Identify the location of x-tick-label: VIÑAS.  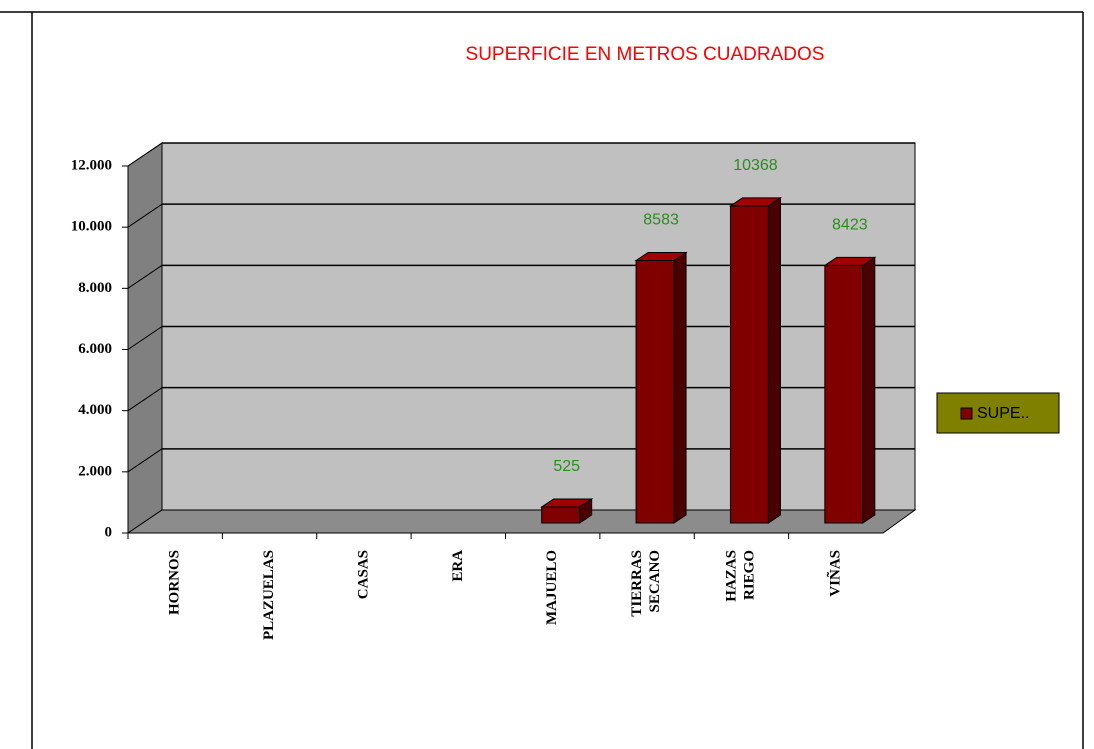
(834, 573).